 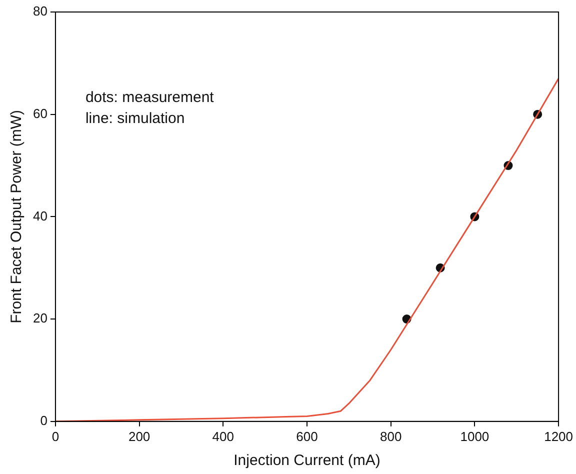 What do you see at coordinates (223, 436) in the screenshot?
I see `x-tick-label: 400` at bounding box center [223, 436].